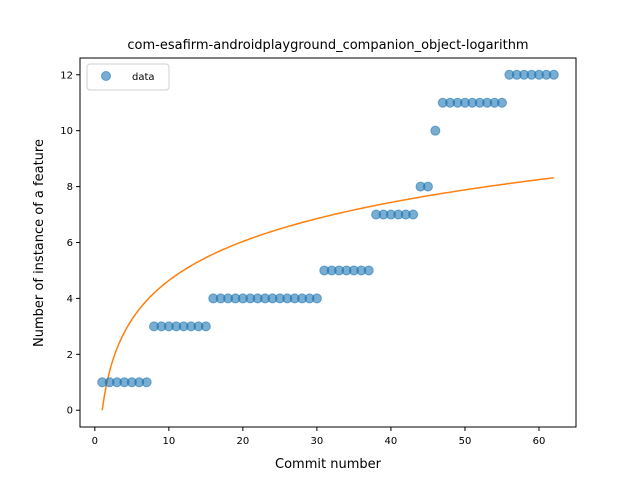  What do you see at coordinates (391, 441) in the screenshot?
I see `x-tick-label: 40` at bounding box center [391, 441].